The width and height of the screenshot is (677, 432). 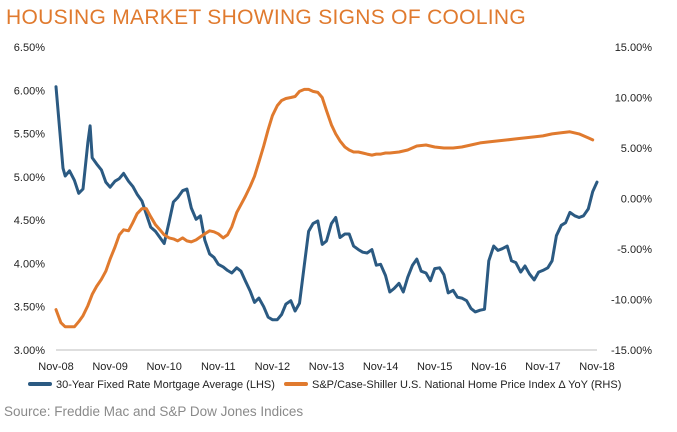 I want to click on right-axis-tick-label: -5.00%, so click(x=634, y=250).